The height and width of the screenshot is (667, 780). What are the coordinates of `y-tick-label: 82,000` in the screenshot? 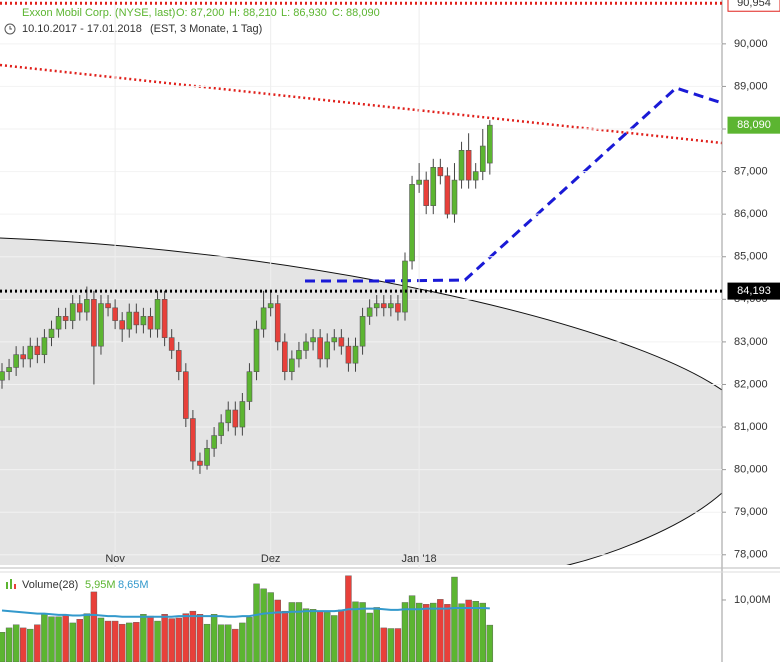 It's located at (751, 384).